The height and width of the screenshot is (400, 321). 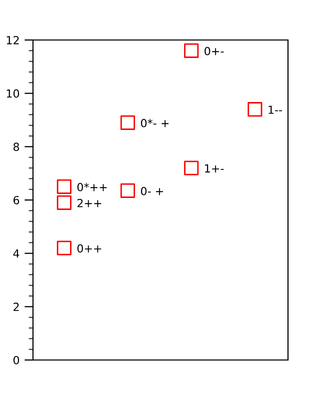 What do you see at coordinates (89, 248) in the screenshot?
I see `annotation: 0++` at bounding box center [89, 248].